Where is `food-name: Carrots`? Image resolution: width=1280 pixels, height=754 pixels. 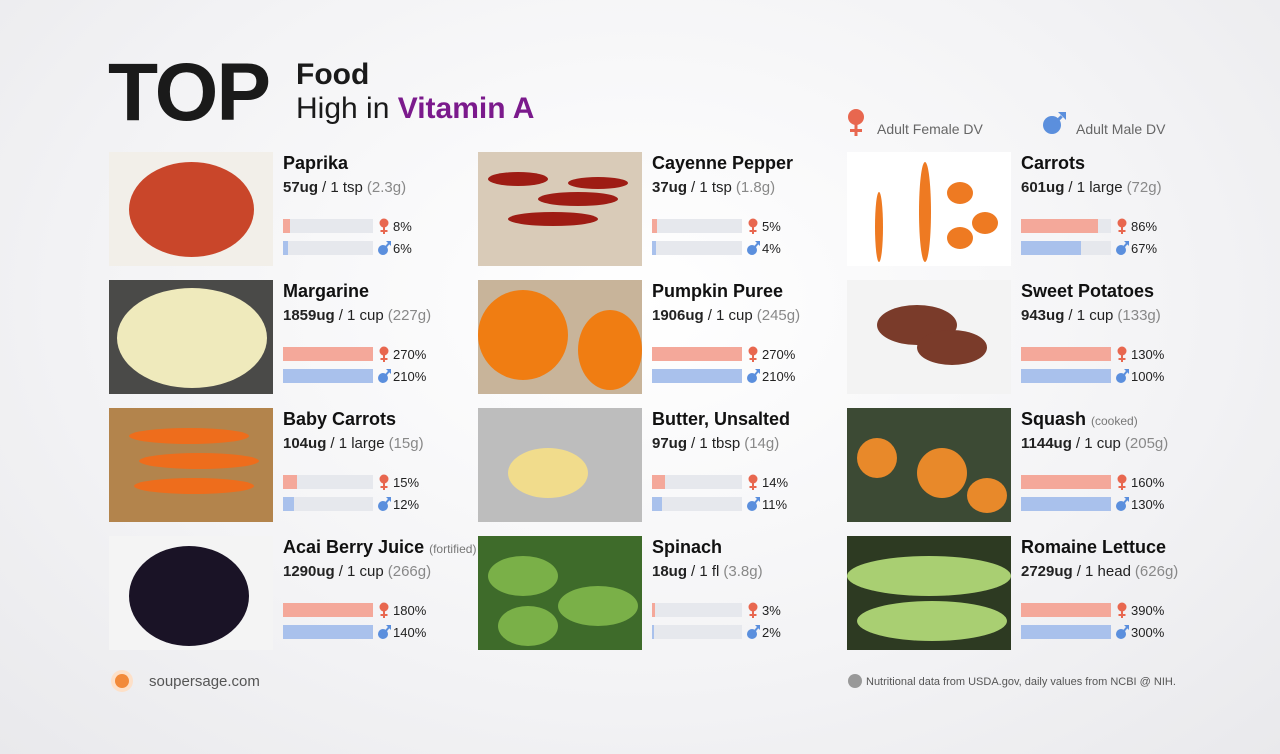 food-name: Carrots is located at coordinates (1053, 163).